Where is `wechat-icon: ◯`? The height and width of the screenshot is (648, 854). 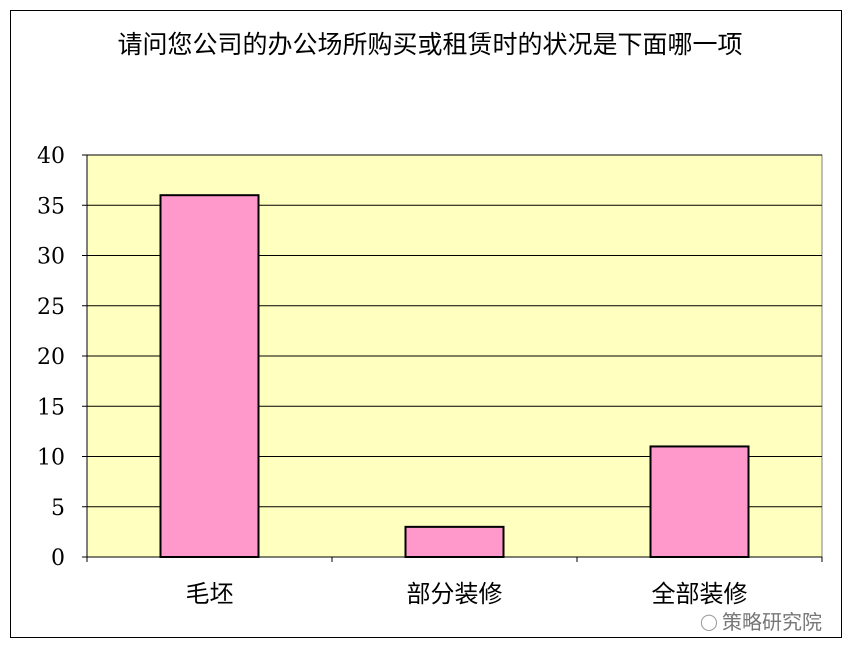
wechat-icon: ◯ is located at coordinates (709, 621).